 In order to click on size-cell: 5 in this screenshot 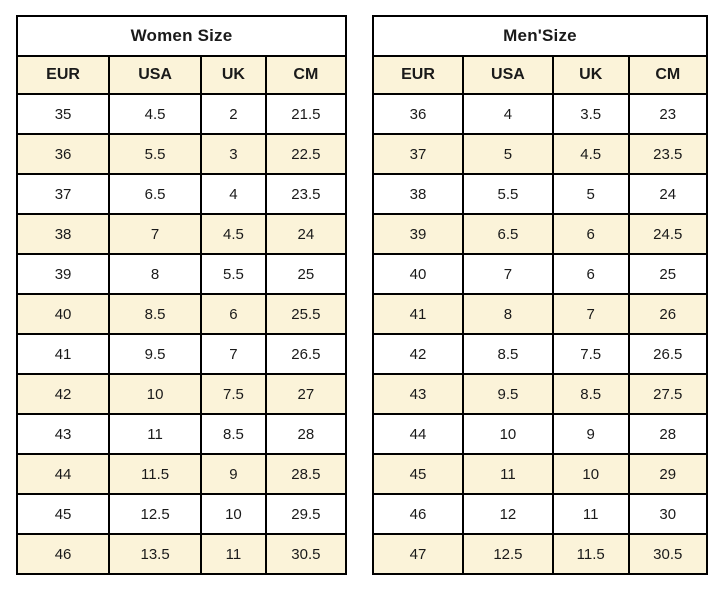, I will do `click(507, 154)`.